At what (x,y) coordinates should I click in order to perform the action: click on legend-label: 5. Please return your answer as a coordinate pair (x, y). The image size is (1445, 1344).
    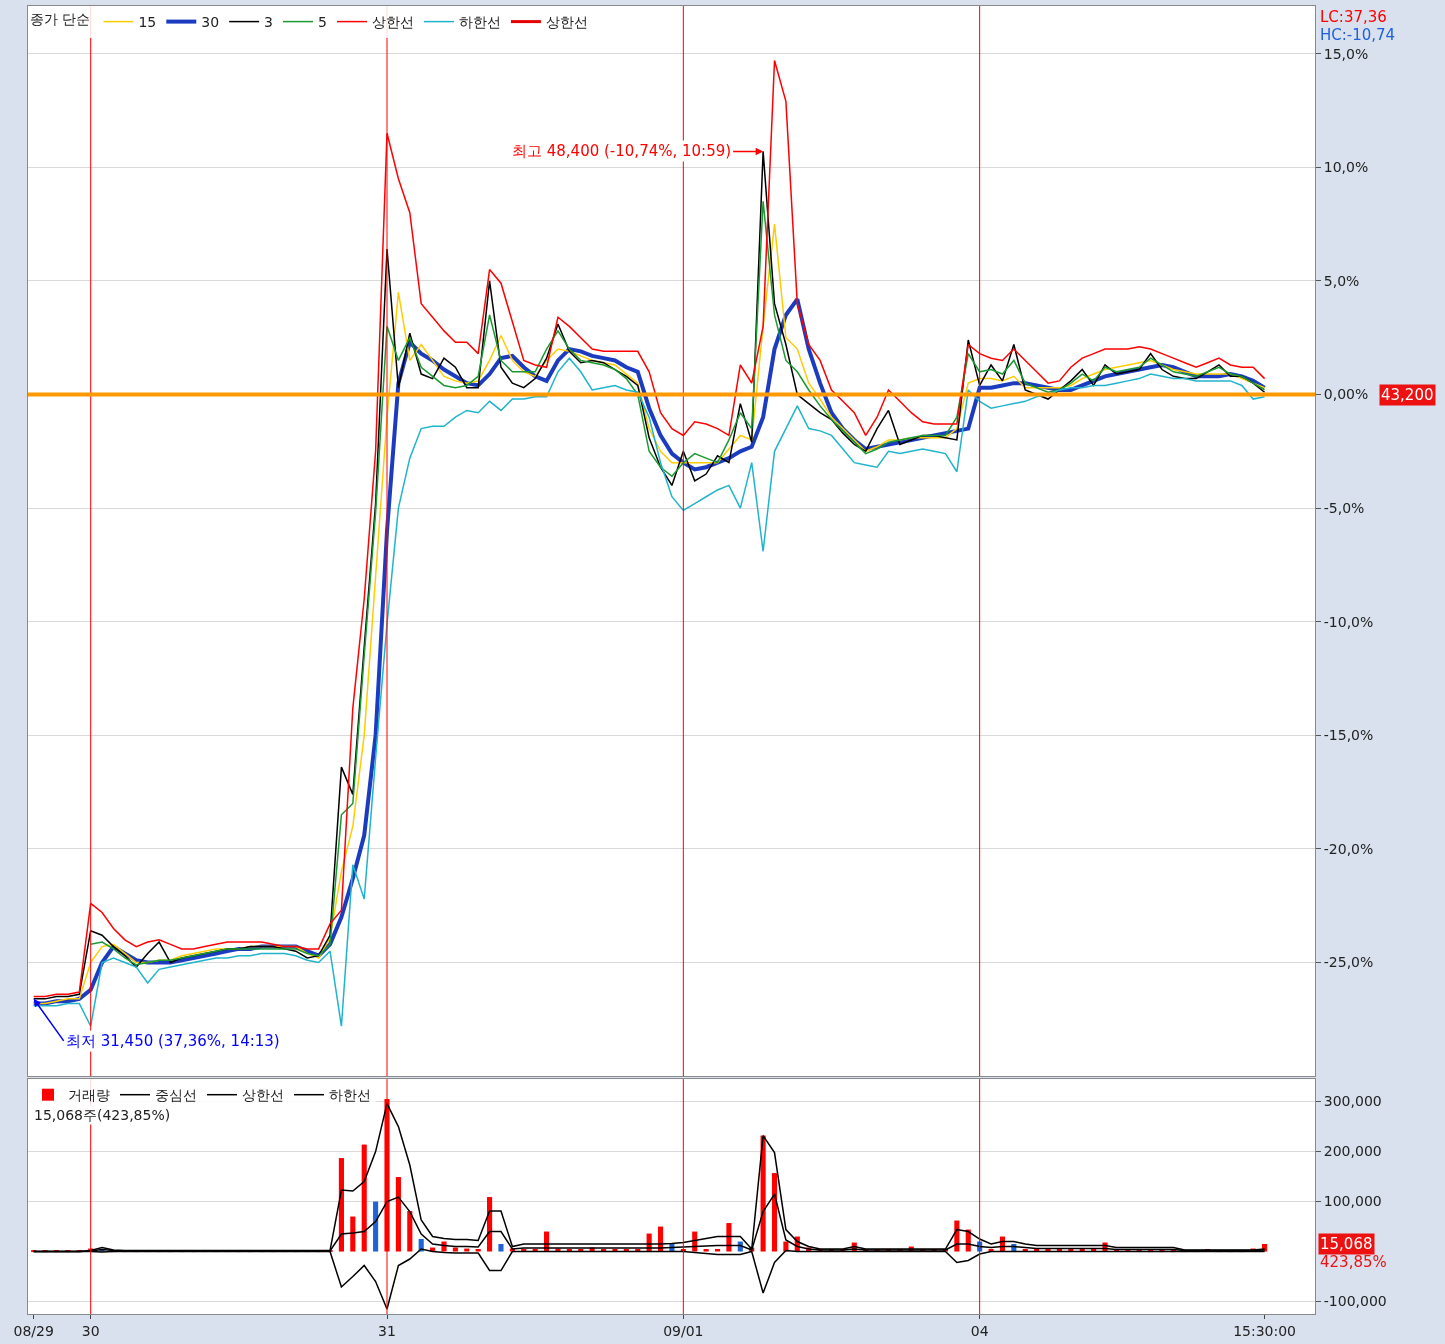
    Looking at the image, I should click on (322, 22).